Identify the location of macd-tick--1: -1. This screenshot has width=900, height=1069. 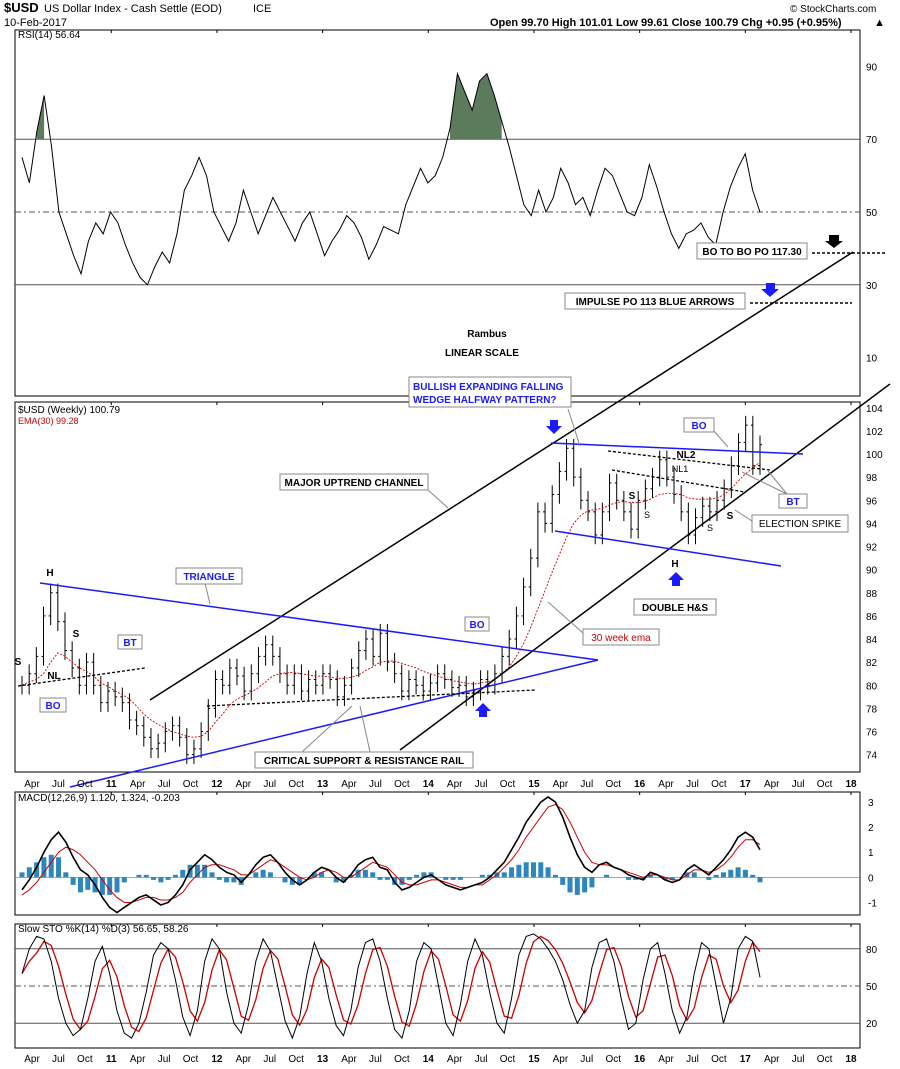
(872, 903).